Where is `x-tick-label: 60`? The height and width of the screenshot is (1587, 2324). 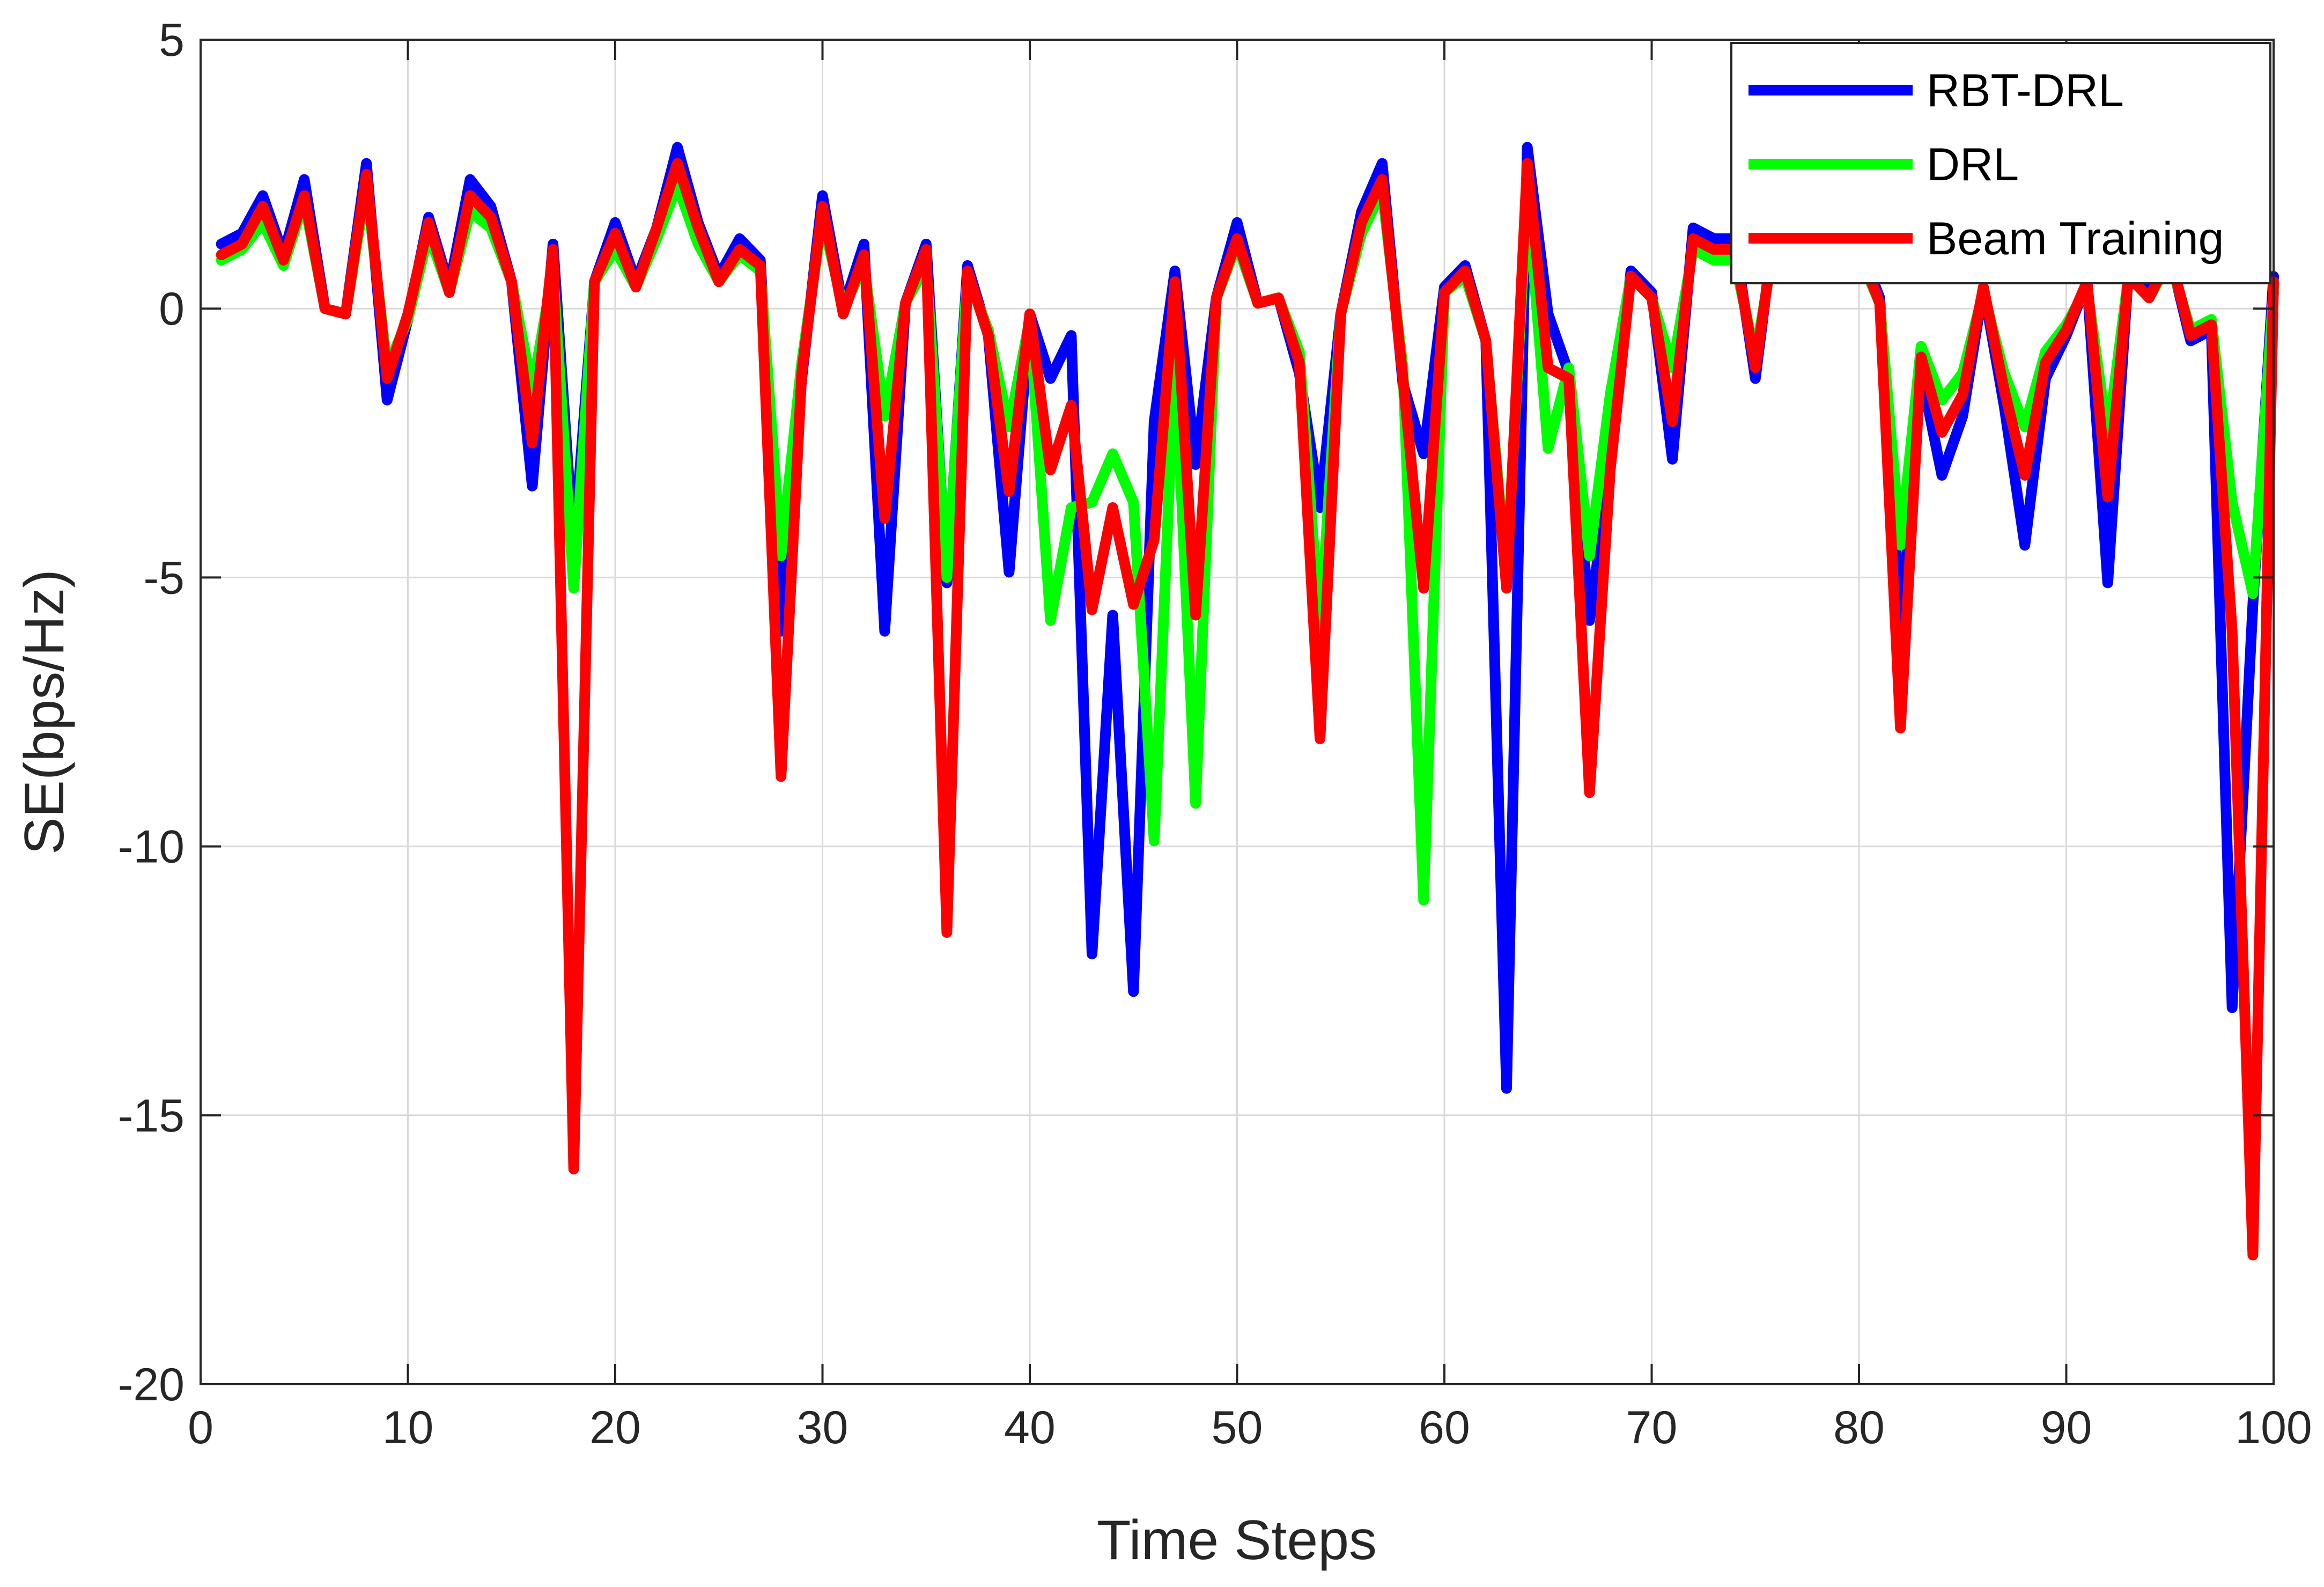
x-tick-label: 60 is located at coordinates (1444, 1427).